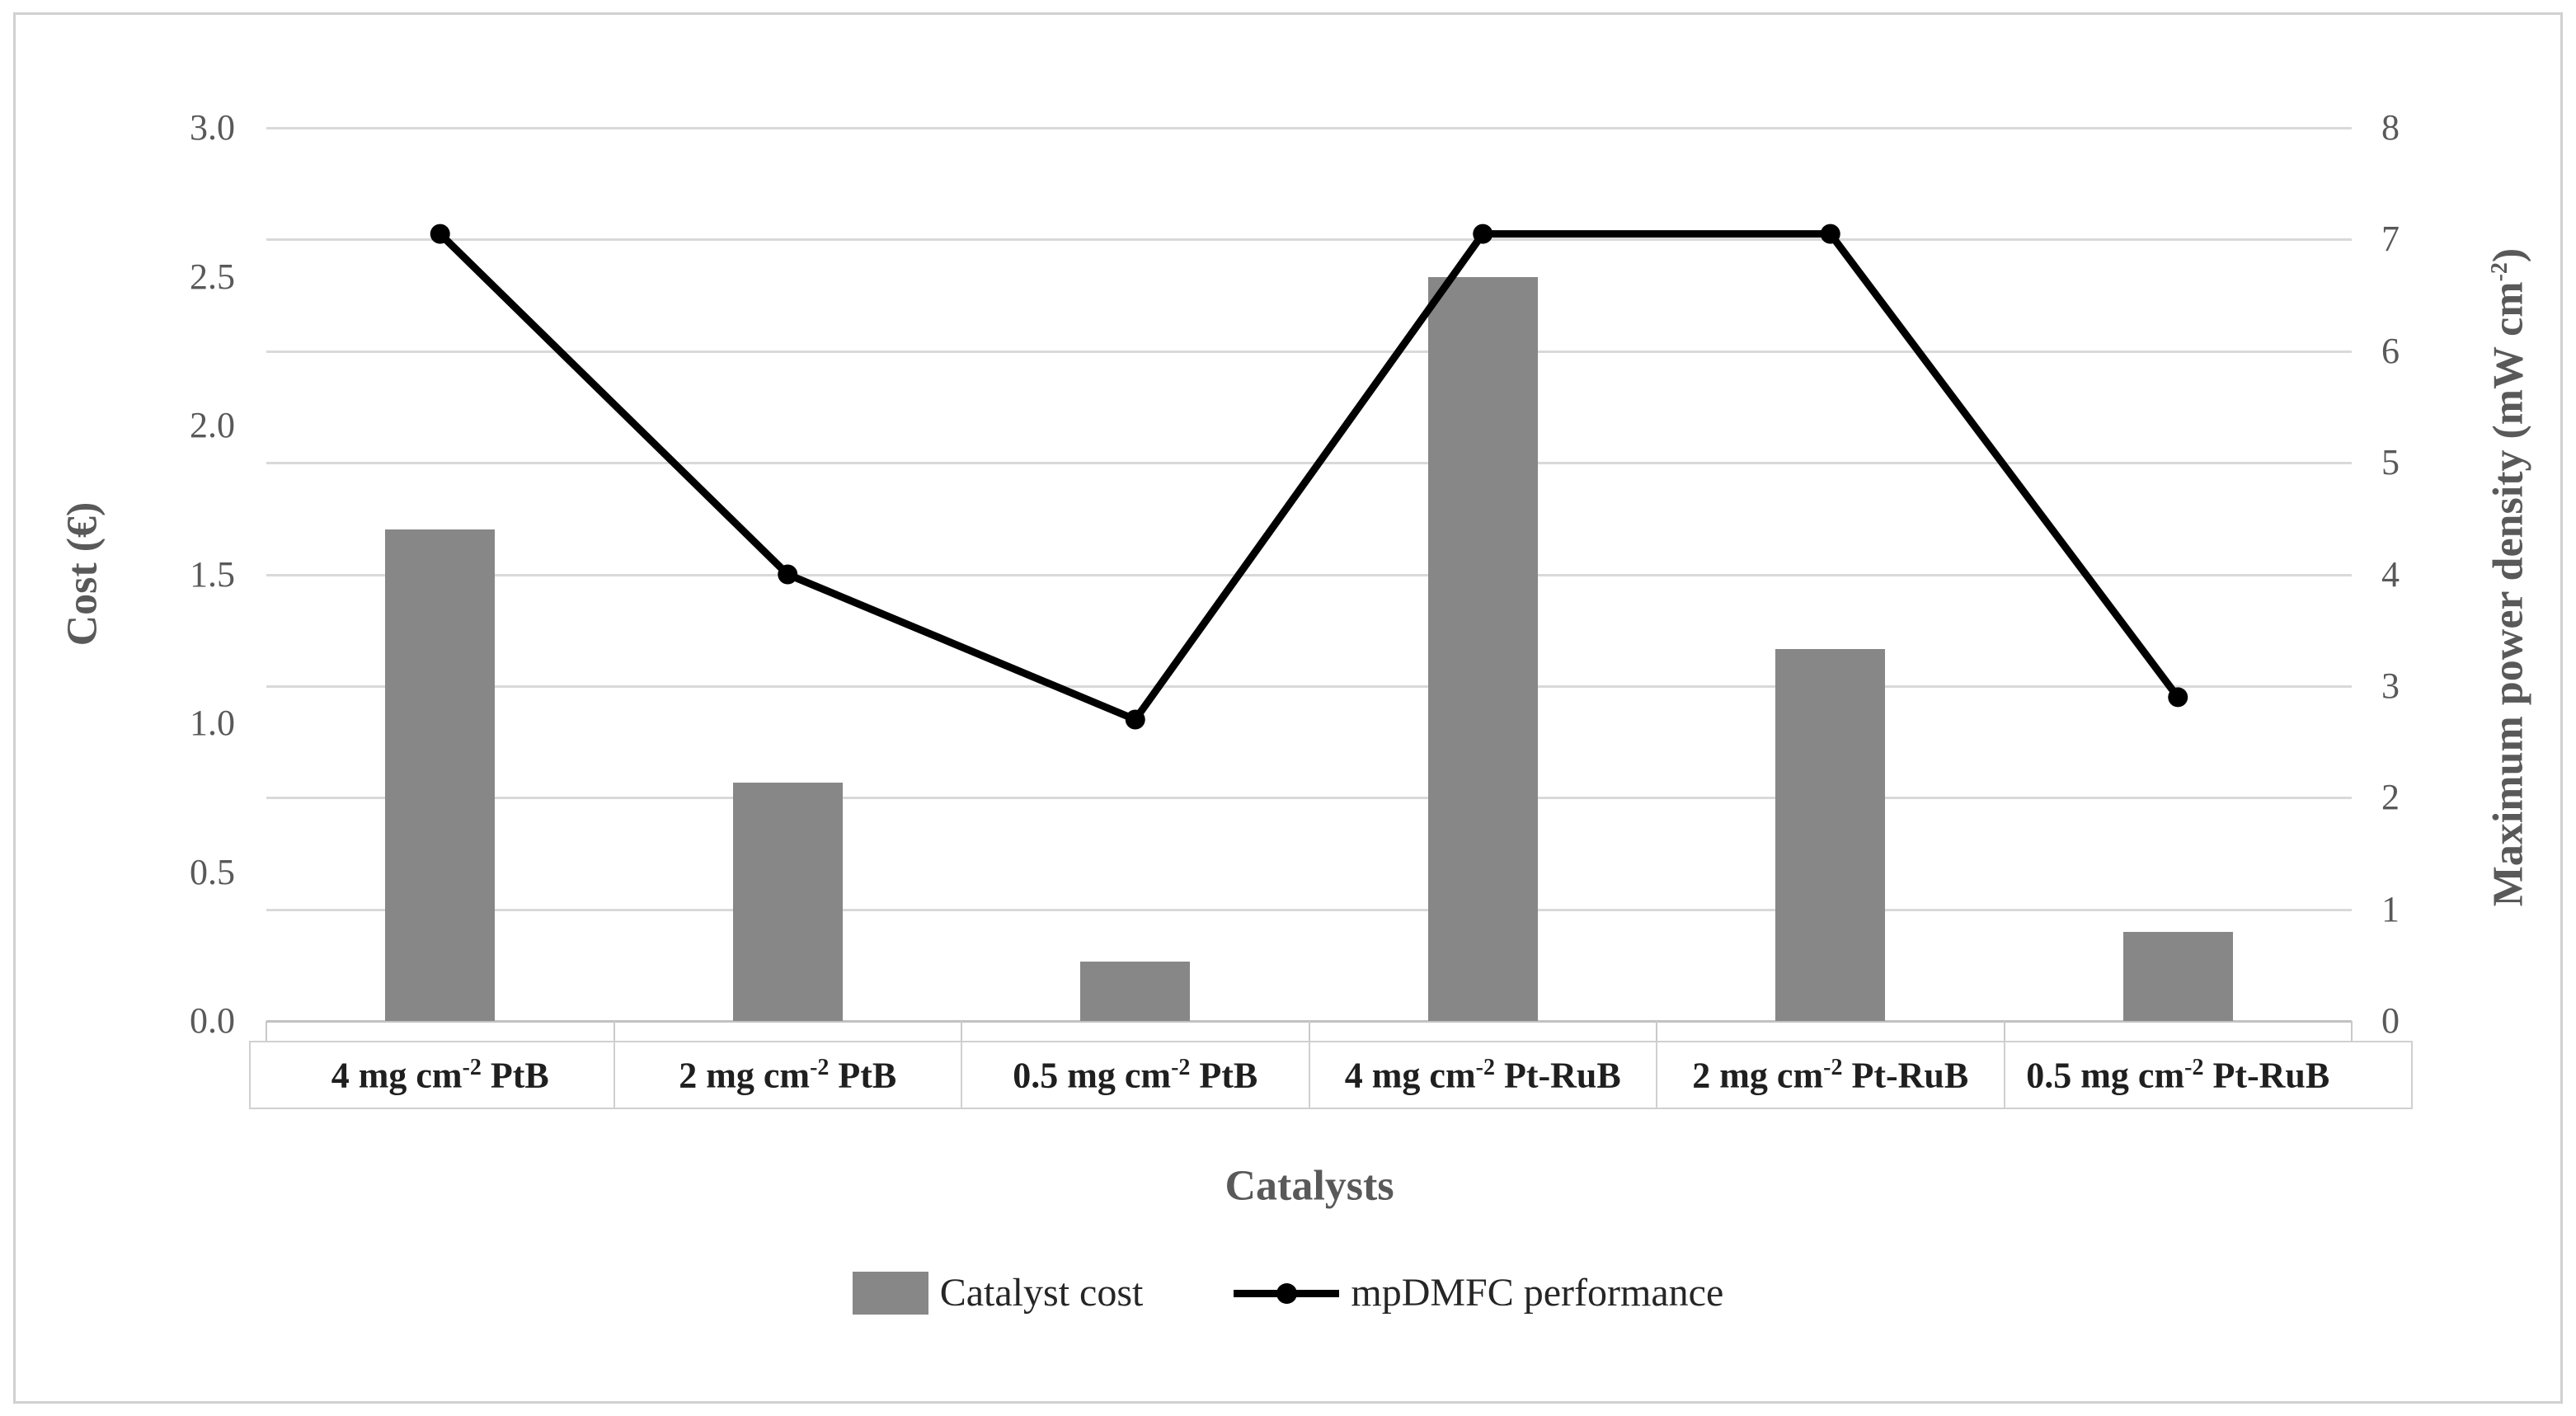 Image resolution: width=2576 pixels, height=1416 pixels. Describe the element at coordinates (788, 1075) in the screenshot. I see `category-label: 2 mg cm-2 PtB` at that location.